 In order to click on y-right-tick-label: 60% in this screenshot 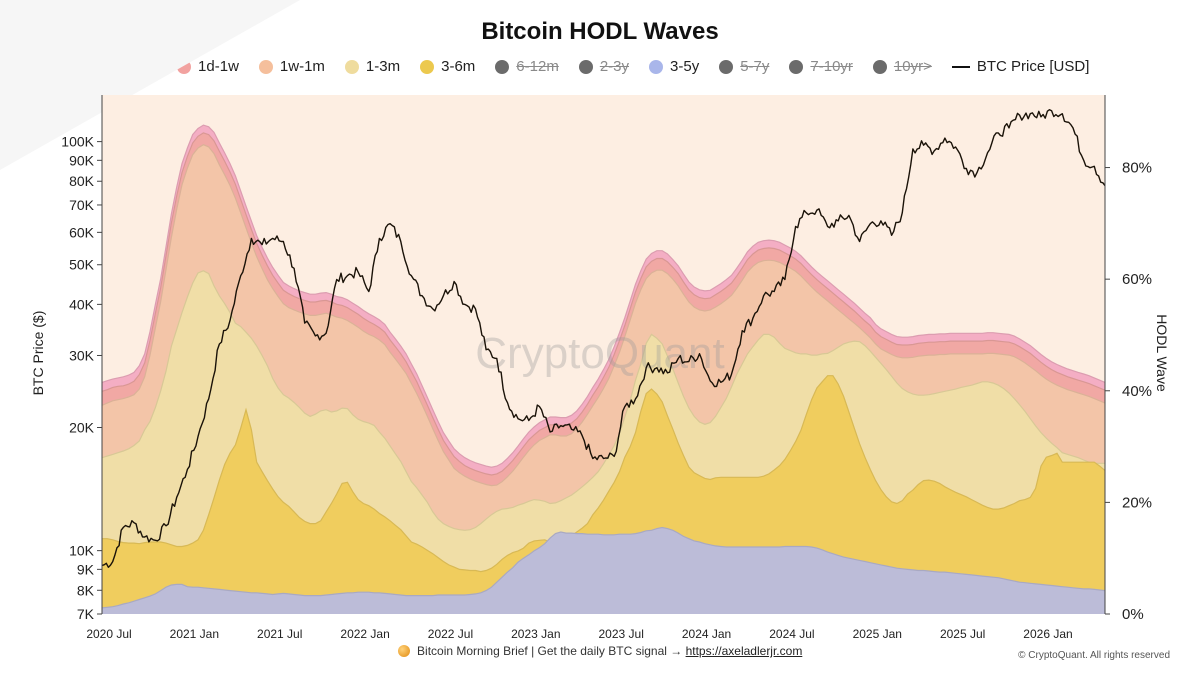, I will do `click(1137, 279)`.